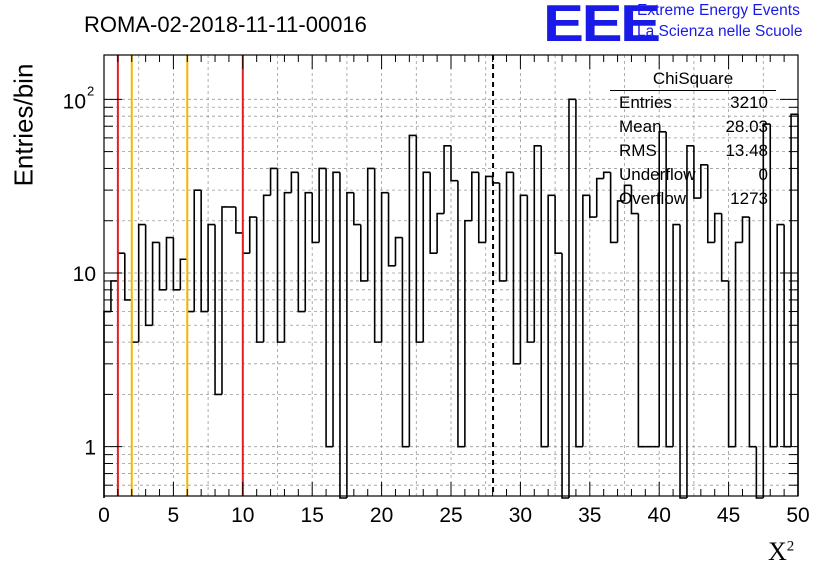 The height and width of the screenshot is (572, 836). I want to click on stats-value: 13.48, so click(746, 150).